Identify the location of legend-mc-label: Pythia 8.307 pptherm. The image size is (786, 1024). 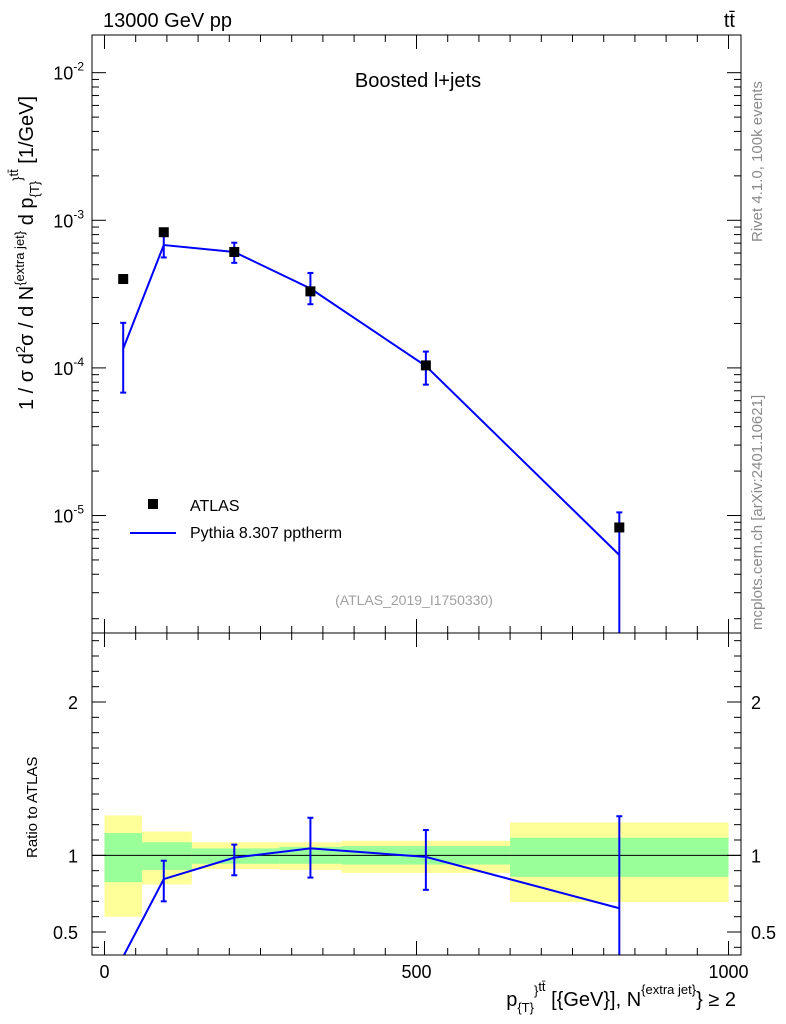
(266, 533).